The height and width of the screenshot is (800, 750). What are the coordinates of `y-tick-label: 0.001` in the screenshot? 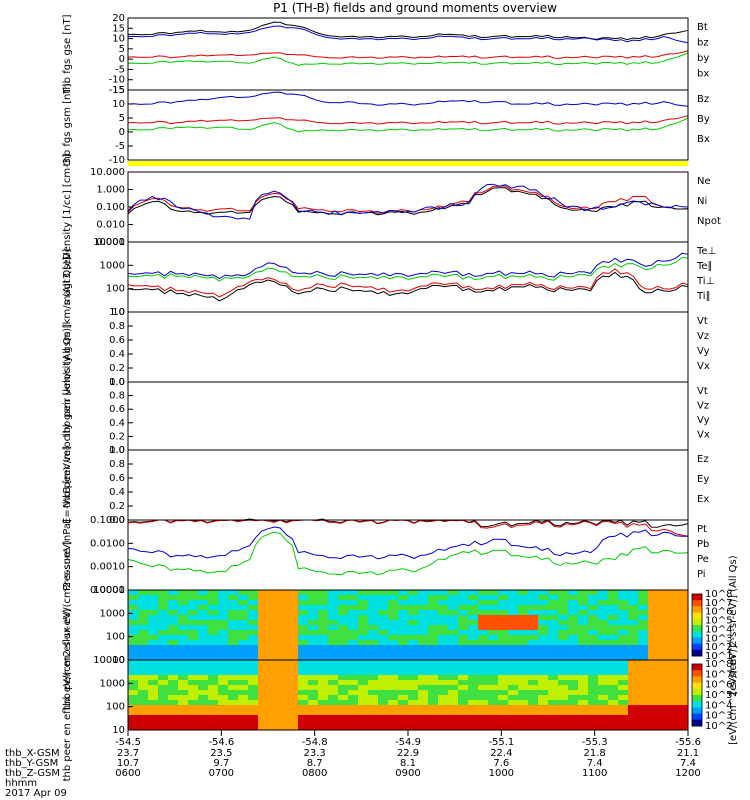 It's located at (110, 242).